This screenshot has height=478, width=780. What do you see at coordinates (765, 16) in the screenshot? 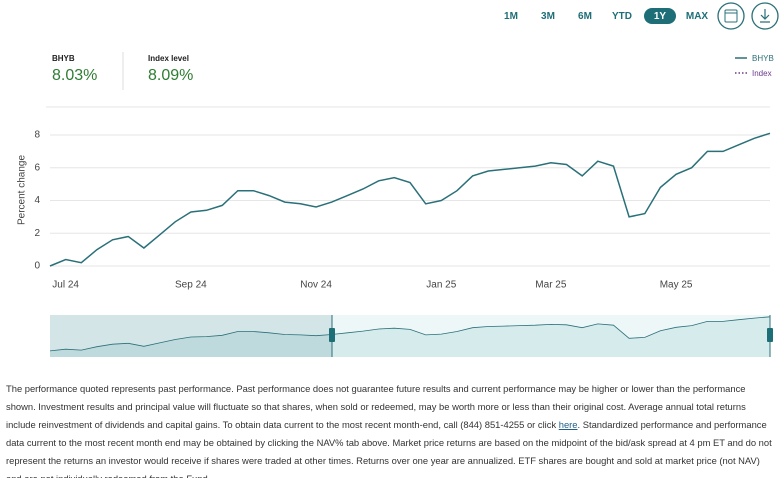
I see `download-button` at bounding box center [765, 16].